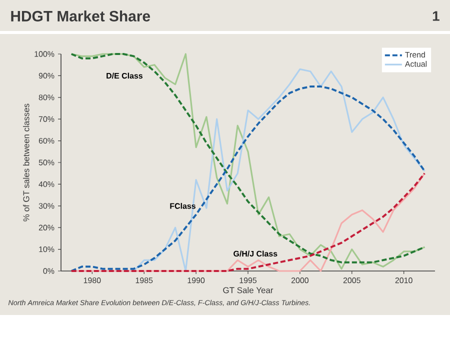 The width and height of the screenshot is (450, 338). What do you see at coordinates (248, 290) in the screenshot?
I see `x-axis-title: GT Sale Year` at bounding box center [248, 290].